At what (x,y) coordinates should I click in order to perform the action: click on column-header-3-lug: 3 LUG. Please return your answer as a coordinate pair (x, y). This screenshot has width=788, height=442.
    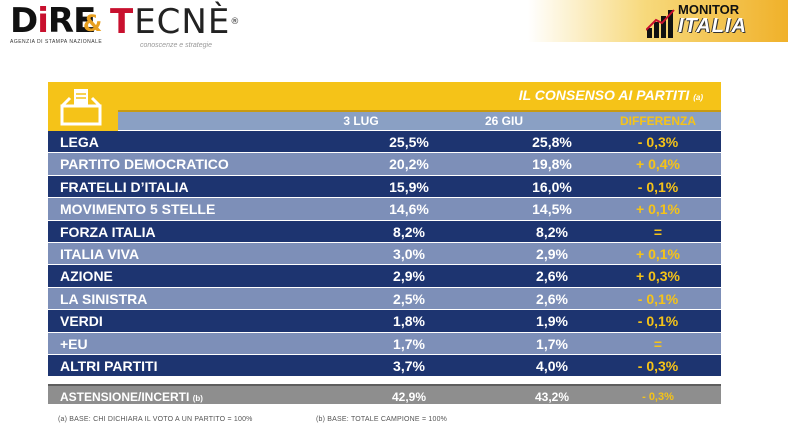
    Looking at the image, I should click on (361, 121).